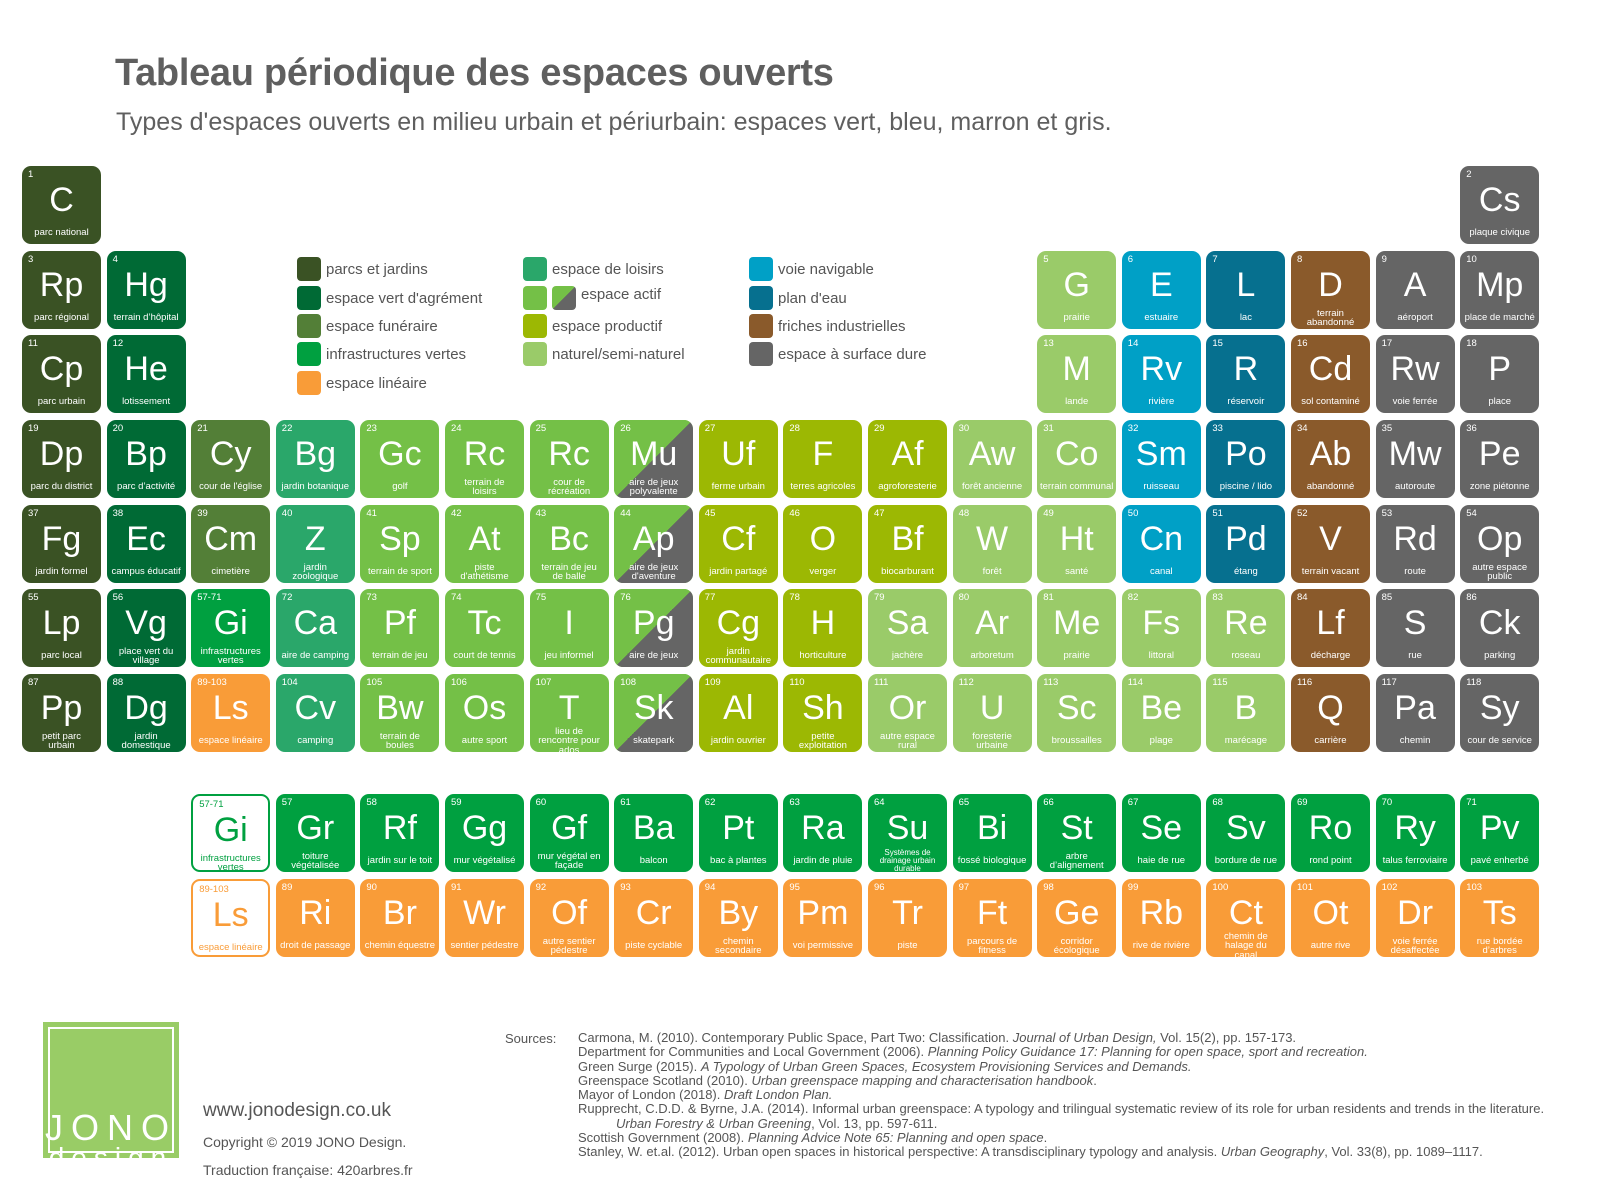  What do you see at coordinates (654, 918) in the screenshot?
I see `element-cell: 93 Cr piste cyclable` at bounding box center [654, 918].